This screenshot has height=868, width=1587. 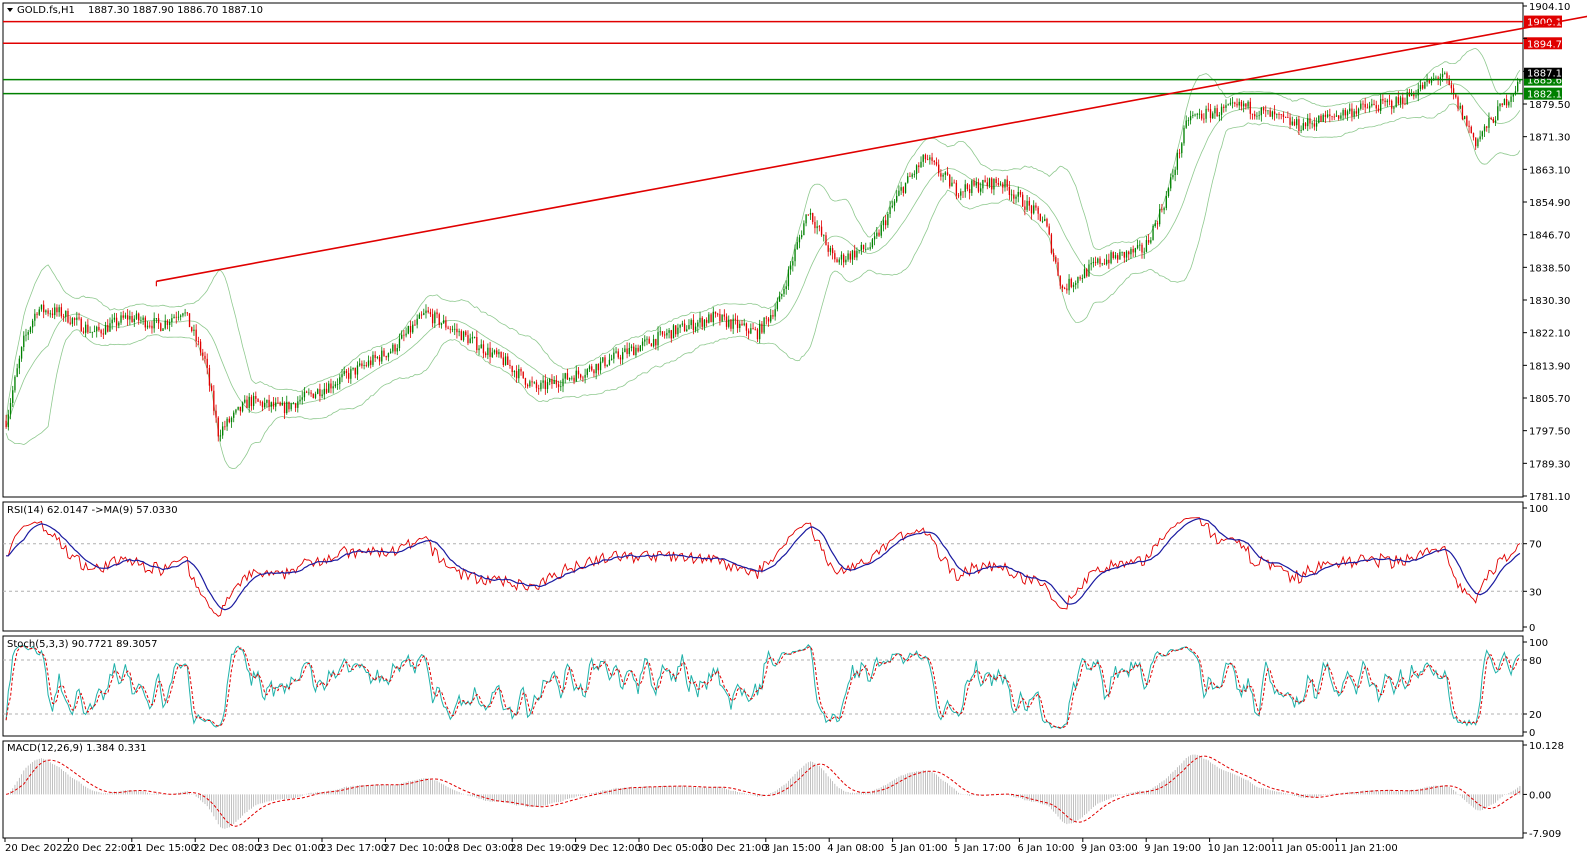 I want to click on rsi-pane: RSI(14) 62.0147 ->MA(9) 57.0330, so click(x=763, y=566).